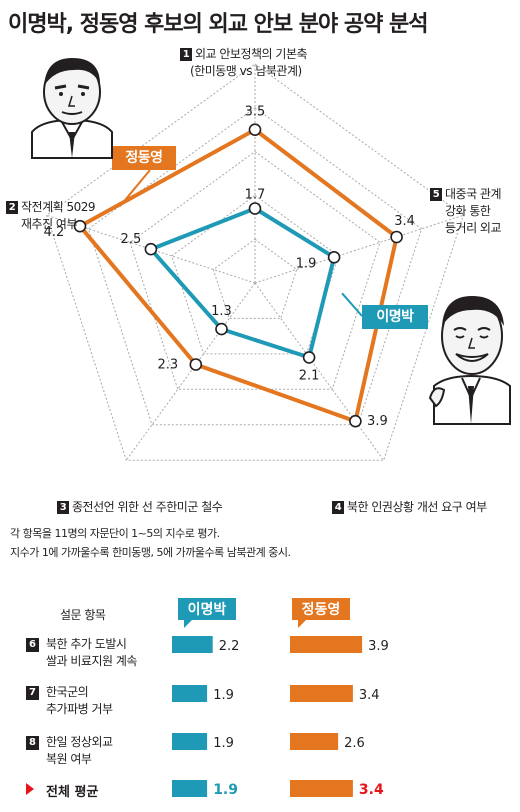  What do you see at coordinates (409, 507) in the screenshot?
I see `axis-label-4: 4 북한 인권상황 개선 요구 여부` at bounding box center [409, 507].